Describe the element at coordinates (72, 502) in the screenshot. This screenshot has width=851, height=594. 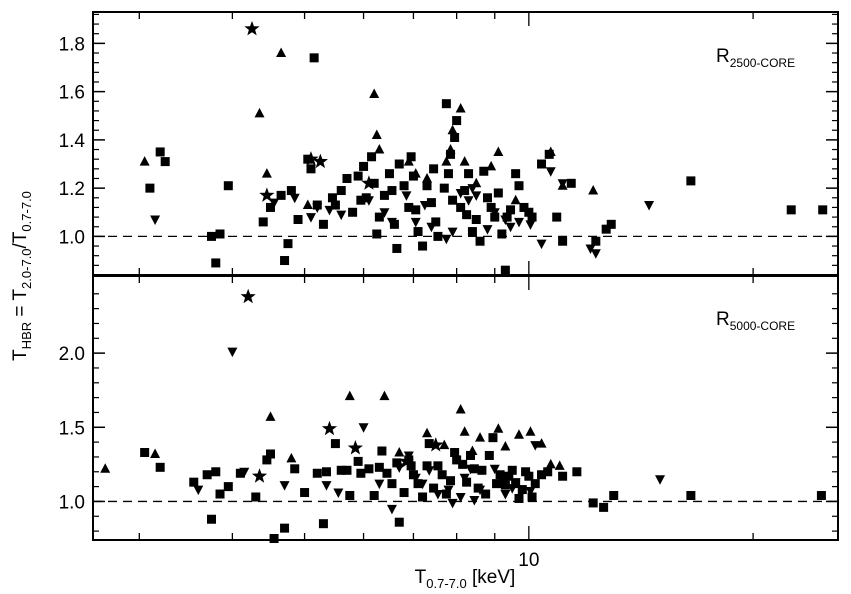
I see `y-tick-label-bottom: 1.0` at that location.